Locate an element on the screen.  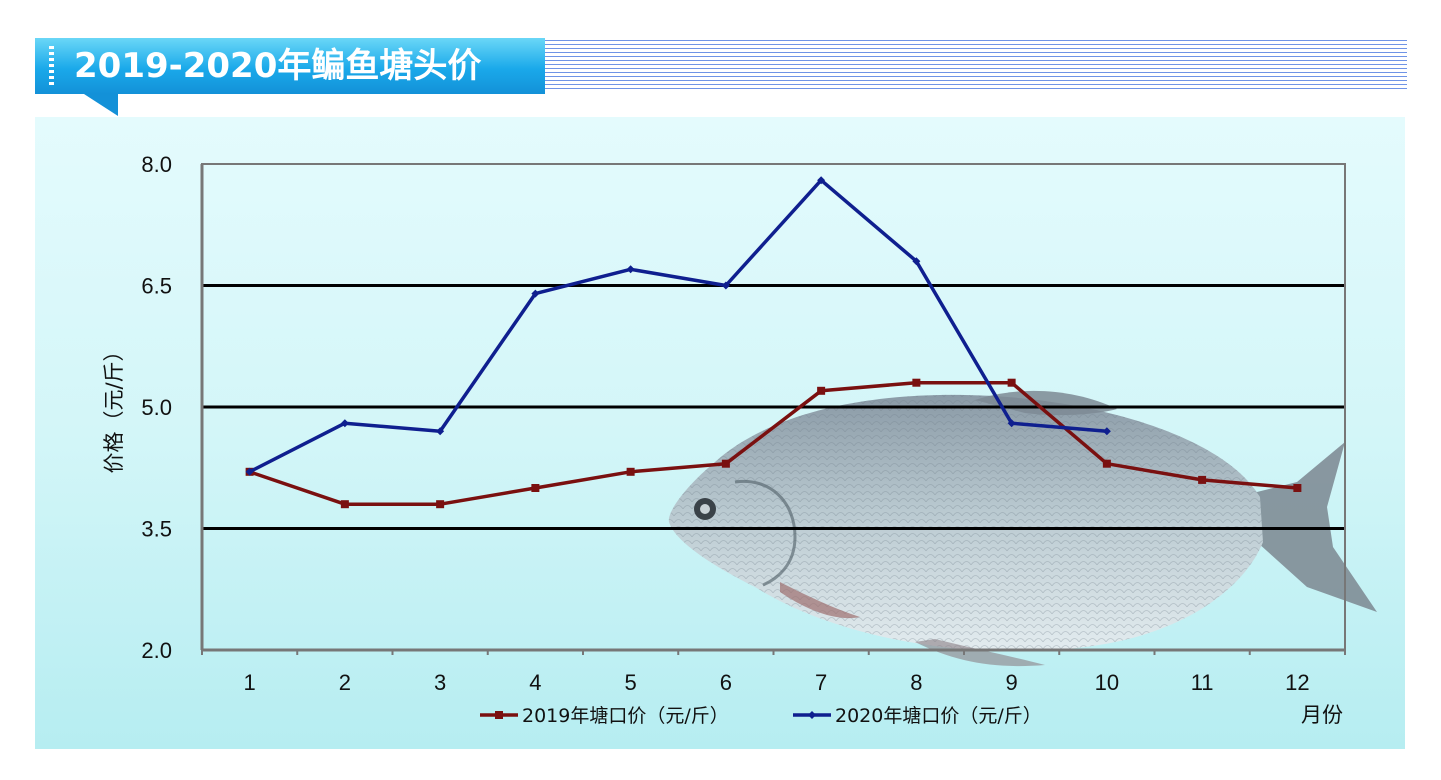
x-tick-label: 5 is located at coordinates (631, 682).